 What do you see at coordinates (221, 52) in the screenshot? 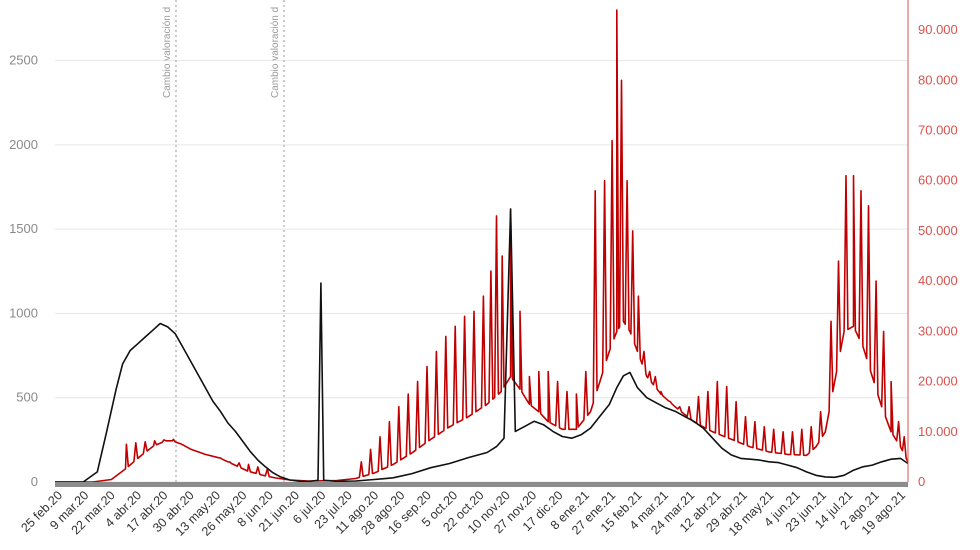
I see `annotations: Cambio valoración d Cambio valoración d` at bounding box center [221, 52].